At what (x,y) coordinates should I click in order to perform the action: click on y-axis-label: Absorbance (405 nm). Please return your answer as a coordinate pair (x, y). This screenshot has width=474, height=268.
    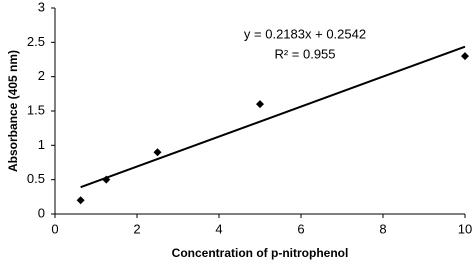
    Looking at the image, I should click on (13, 111).